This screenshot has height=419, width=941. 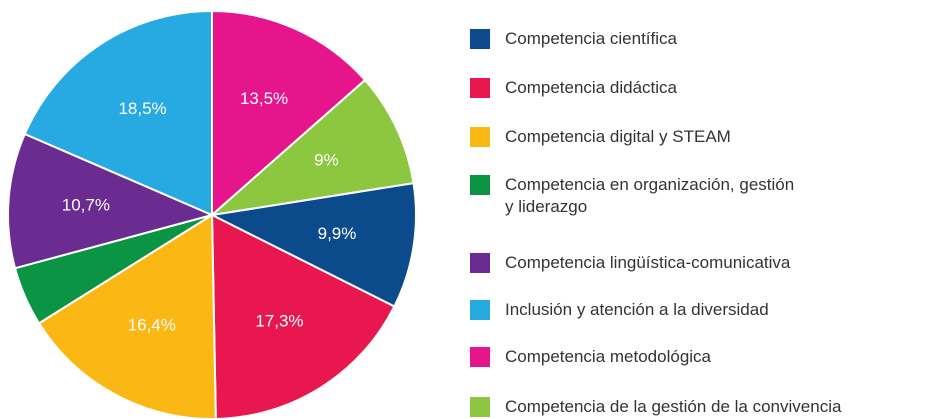 I want to click on slice-label: 13,5%, so click(x=264, y=98).